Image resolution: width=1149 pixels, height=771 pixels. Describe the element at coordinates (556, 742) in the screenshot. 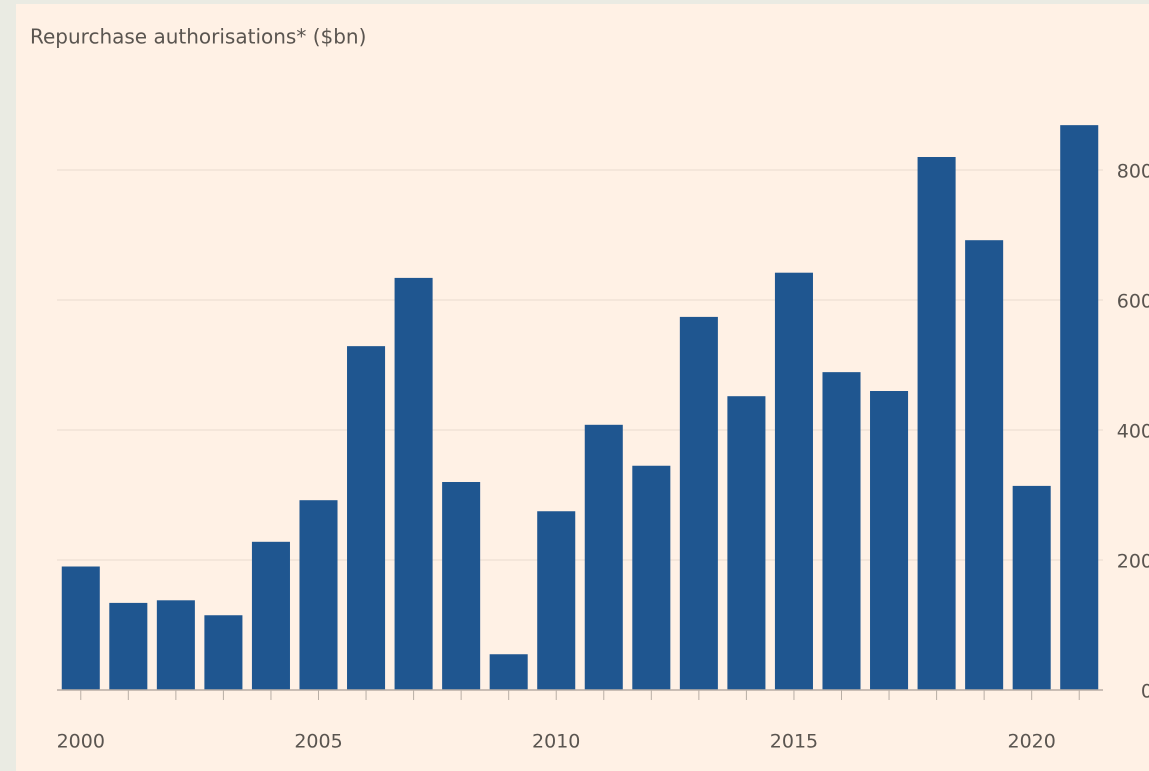

I see `x-tick-label: 2010` at that location.